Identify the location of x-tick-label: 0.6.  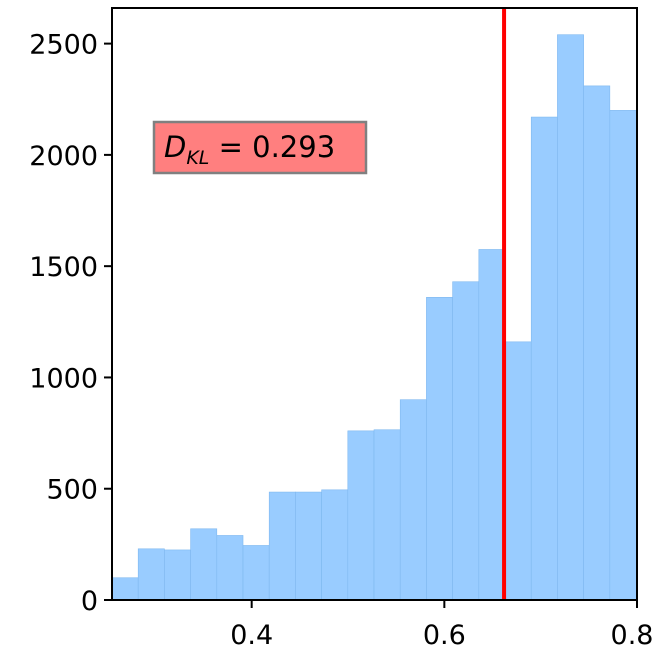
(444, 634).